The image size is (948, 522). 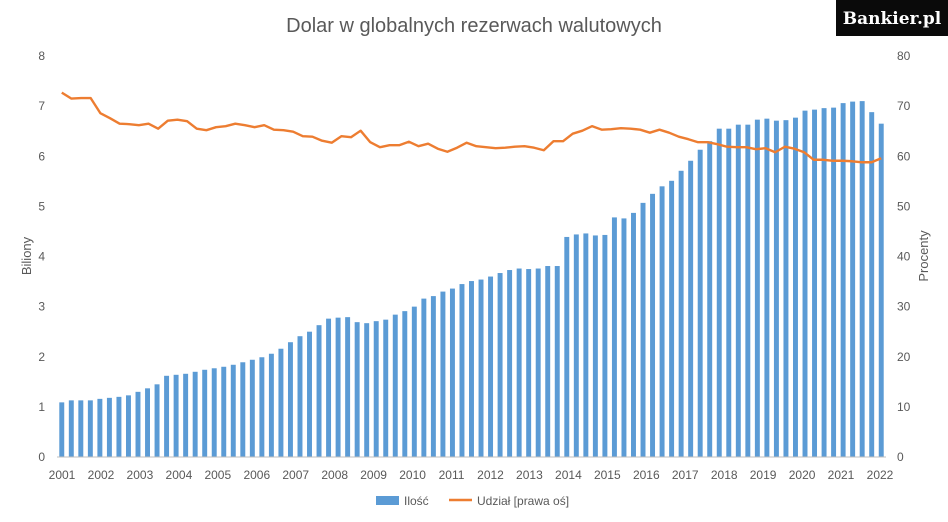 What do you see at coordinates (904, 156) in the screenshot?
I see `y-tick-label-right: 60` at bounding box center [904, 156].